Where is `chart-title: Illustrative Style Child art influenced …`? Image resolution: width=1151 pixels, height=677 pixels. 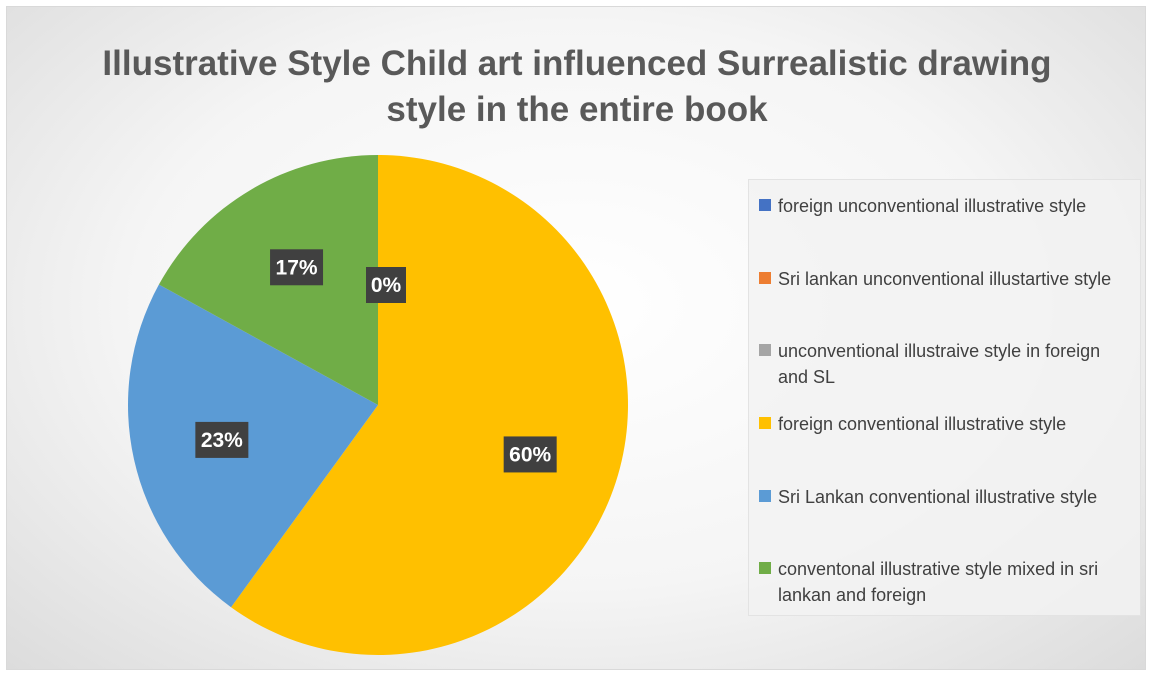
chart-title: Illustrative Style Child art influenced … is located at coordinates (577, 86).